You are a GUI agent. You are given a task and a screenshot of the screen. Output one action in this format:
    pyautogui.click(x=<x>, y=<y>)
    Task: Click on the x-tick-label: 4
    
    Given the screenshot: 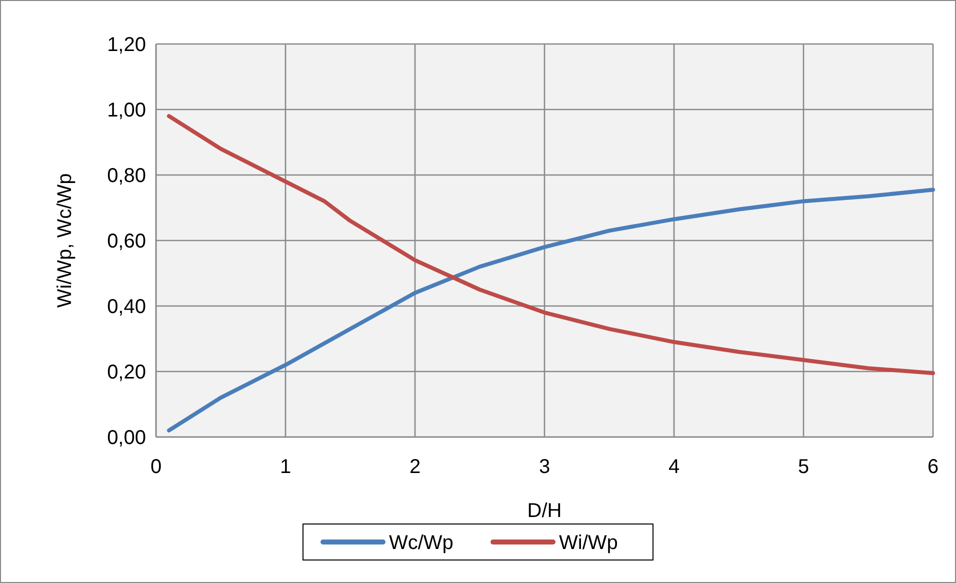 What is the action you would take?
    pyautogui.click(x=674, y=467)
    